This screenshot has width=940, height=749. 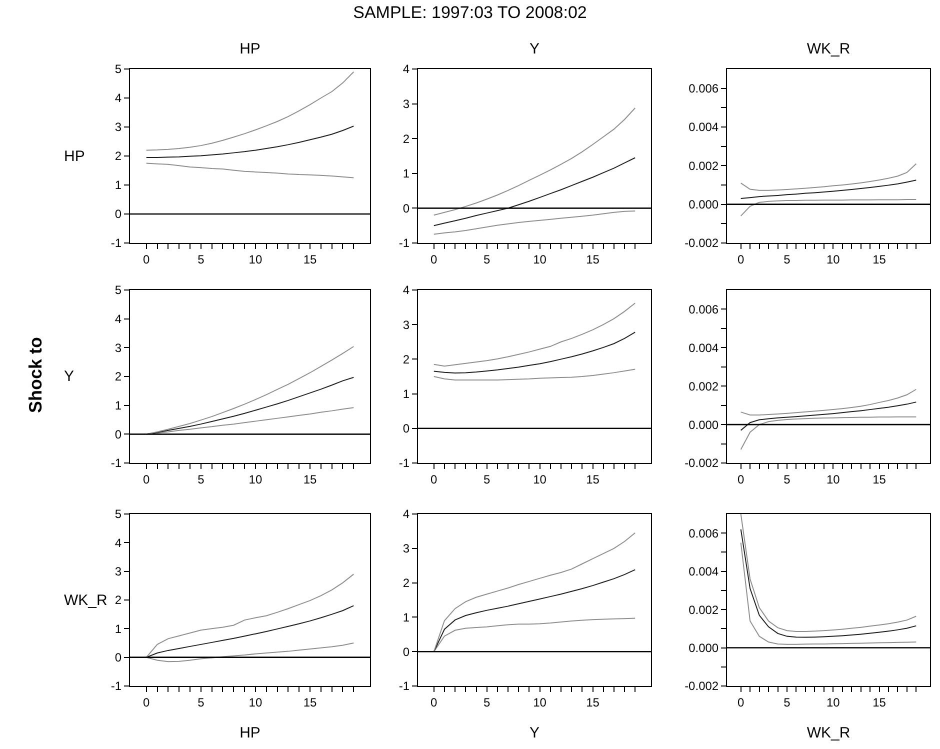 What do you see at coordinates (74, 156) in the screenshot?
I see `y-axis-title: HP` at bounding box center [74, 156].